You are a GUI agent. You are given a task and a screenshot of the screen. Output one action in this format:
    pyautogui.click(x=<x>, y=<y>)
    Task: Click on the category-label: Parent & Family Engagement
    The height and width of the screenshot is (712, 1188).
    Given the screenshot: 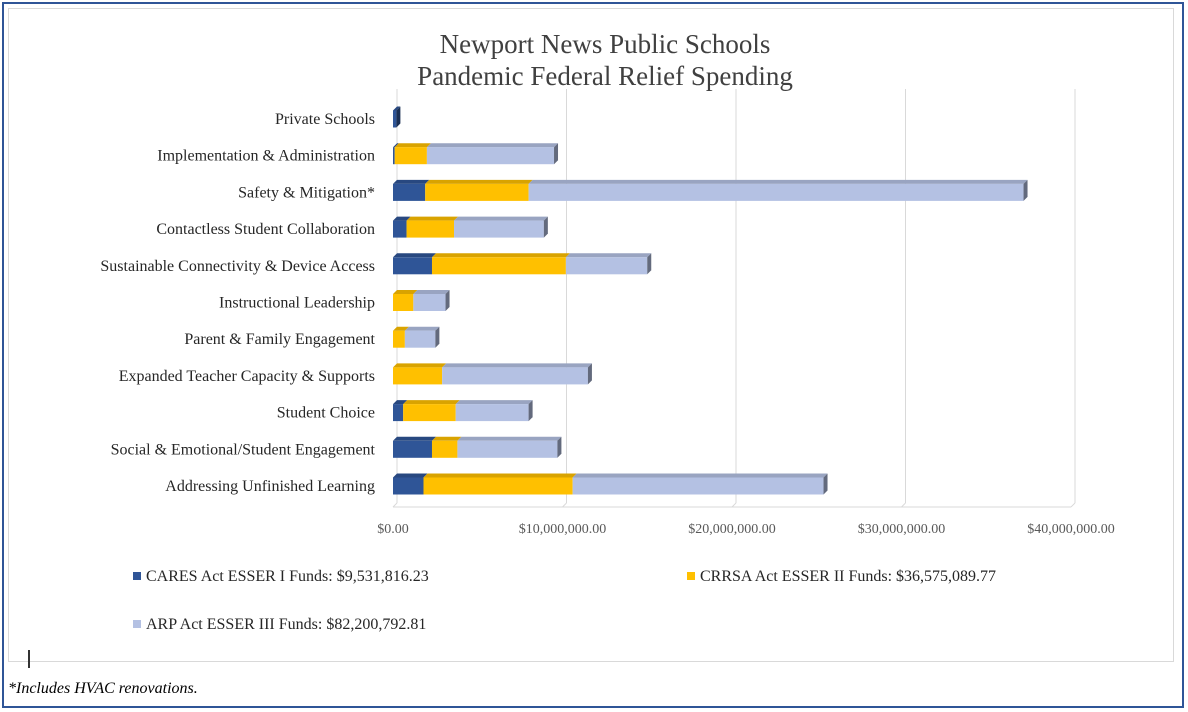 What is the action you would take?
    pyautogui.click(x=279, y=339)
    